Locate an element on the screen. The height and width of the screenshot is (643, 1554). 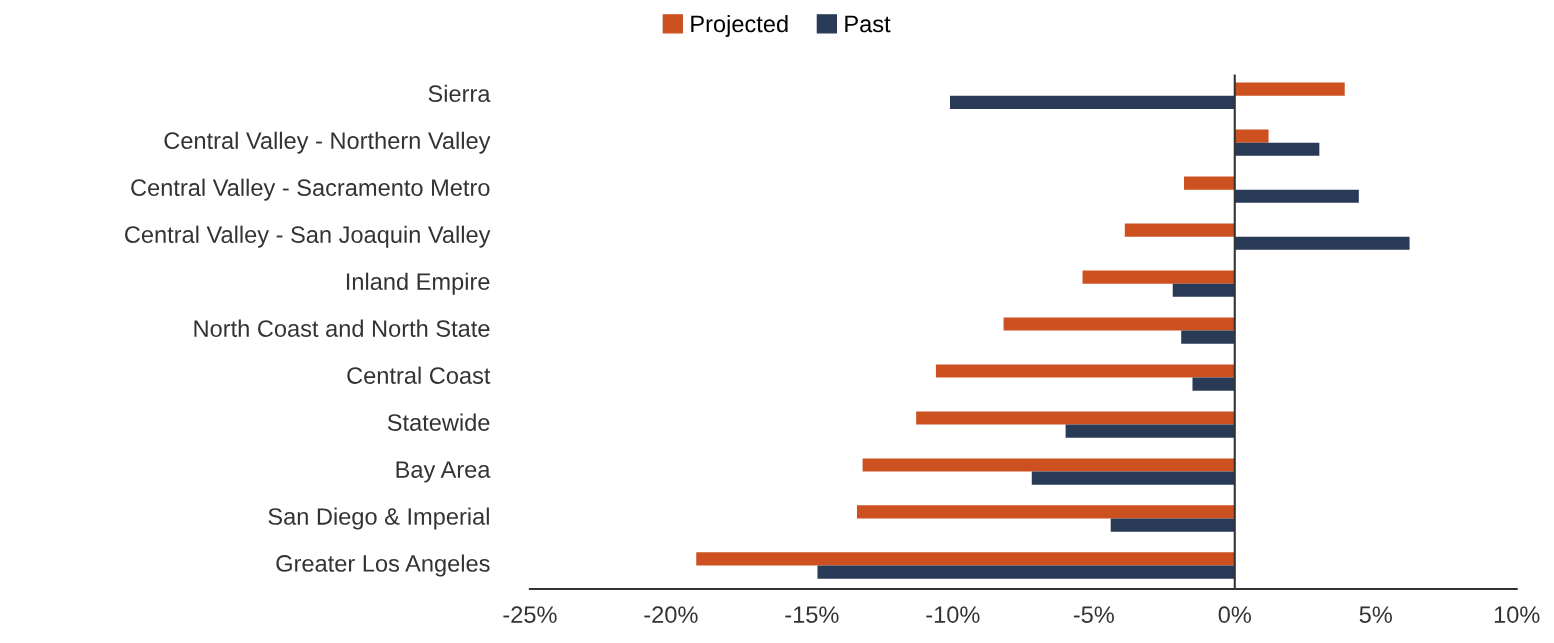
y-tick-label: Central Coast is located at coordinates (419, 375).